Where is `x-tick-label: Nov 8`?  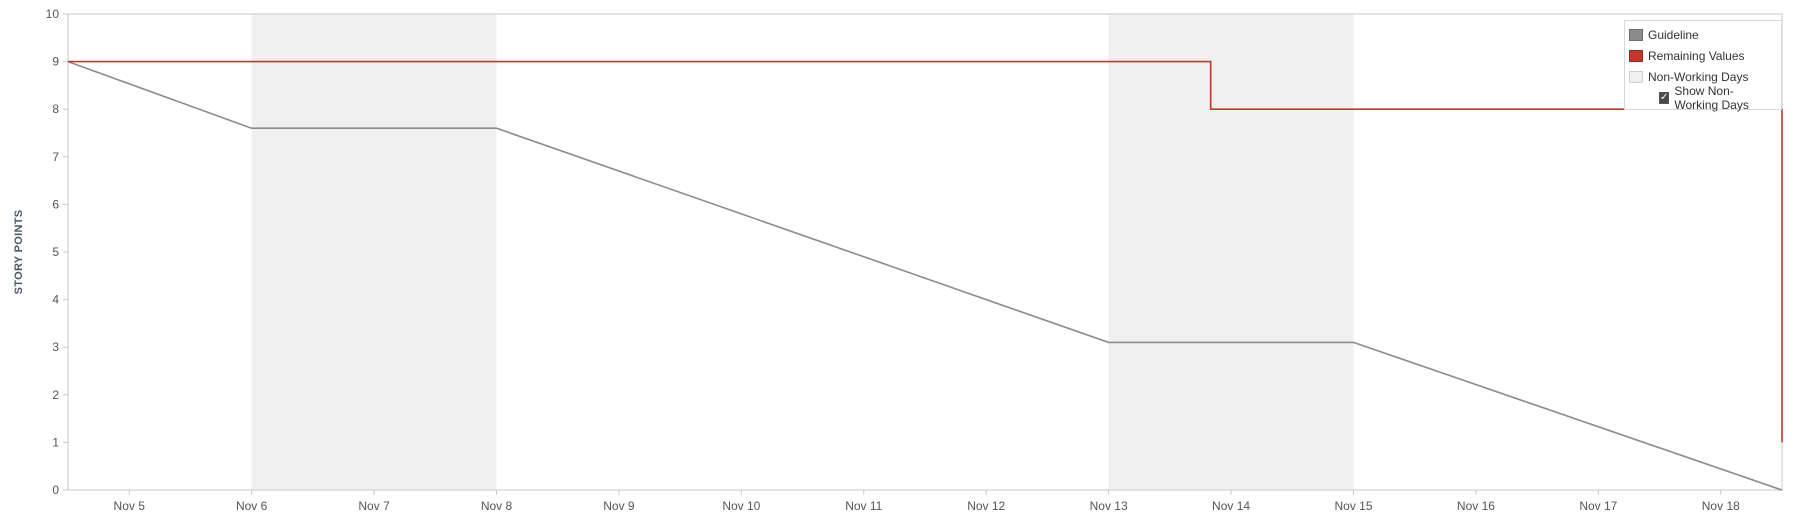
x-tick-label: Nov 8 is located at coordinates (497, 506).